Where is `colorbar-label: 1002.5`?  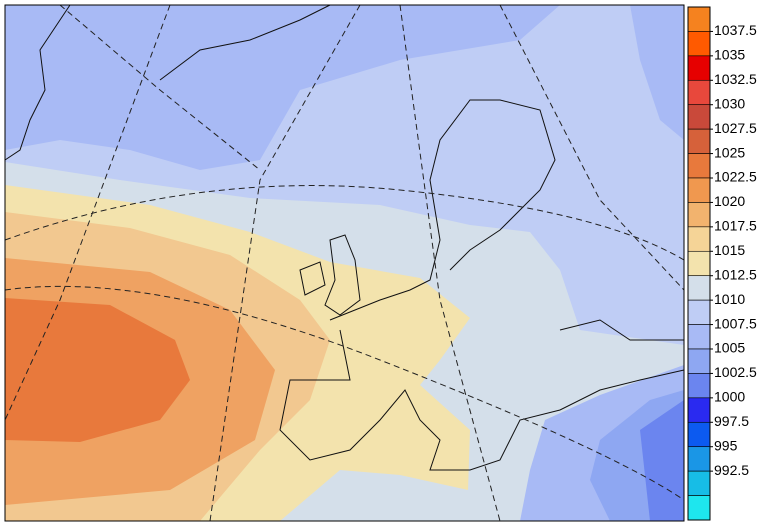 colorbar-label: 1002.5 is located at coordinates (735, 372).